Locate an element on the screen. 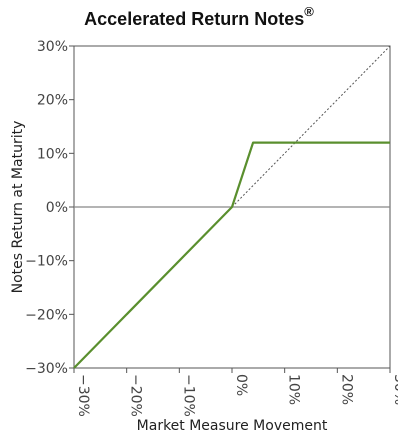  y-tick-label: −10% is located at coordinates (46, 262).